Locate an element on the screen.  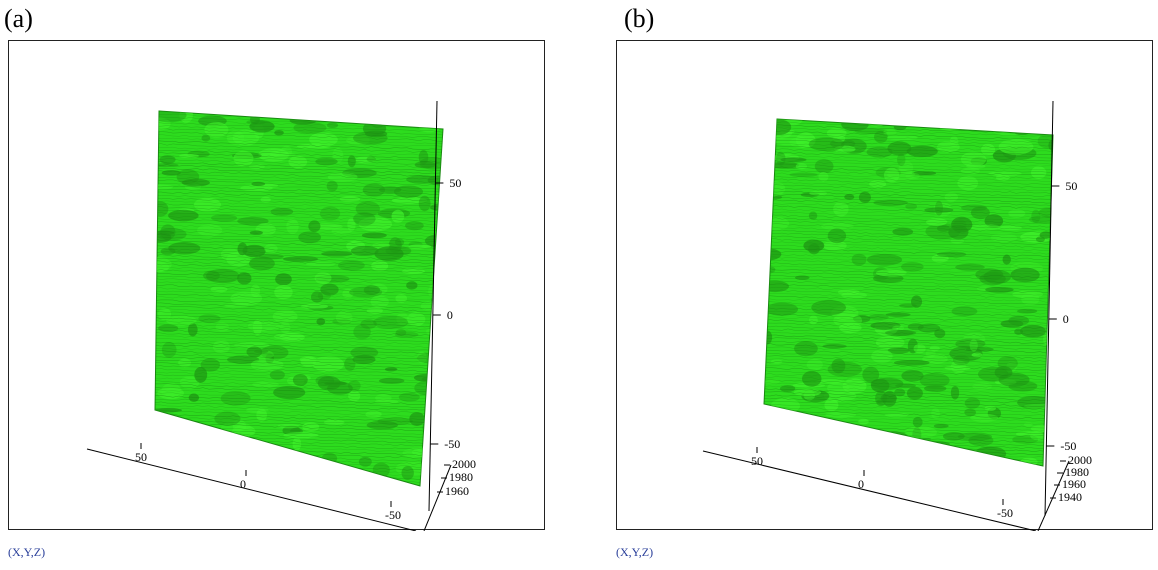
y-tick-label: 1940 is located at coordinates (1070, 497).